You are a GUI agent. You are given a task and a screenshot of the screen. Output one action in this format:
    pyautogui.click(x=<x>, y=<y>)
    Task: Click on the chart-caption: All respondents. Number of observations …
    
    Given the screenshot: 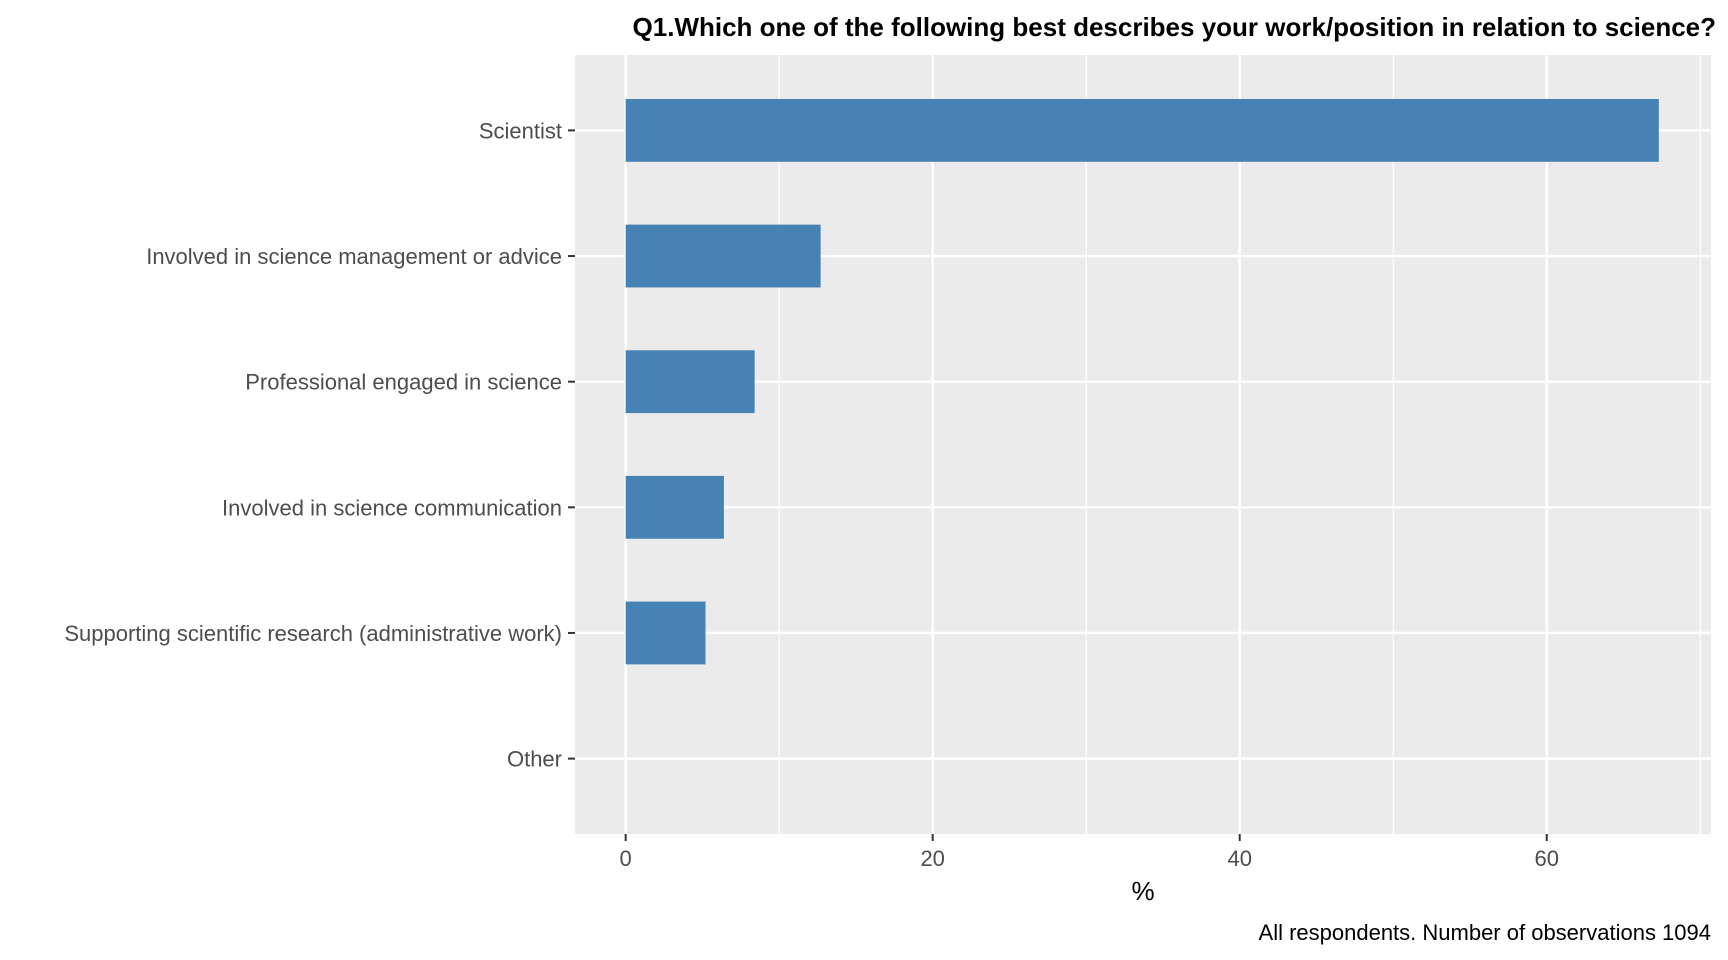 What is the action you would take?
    pyautogui.click(x=1485, y=932)
    